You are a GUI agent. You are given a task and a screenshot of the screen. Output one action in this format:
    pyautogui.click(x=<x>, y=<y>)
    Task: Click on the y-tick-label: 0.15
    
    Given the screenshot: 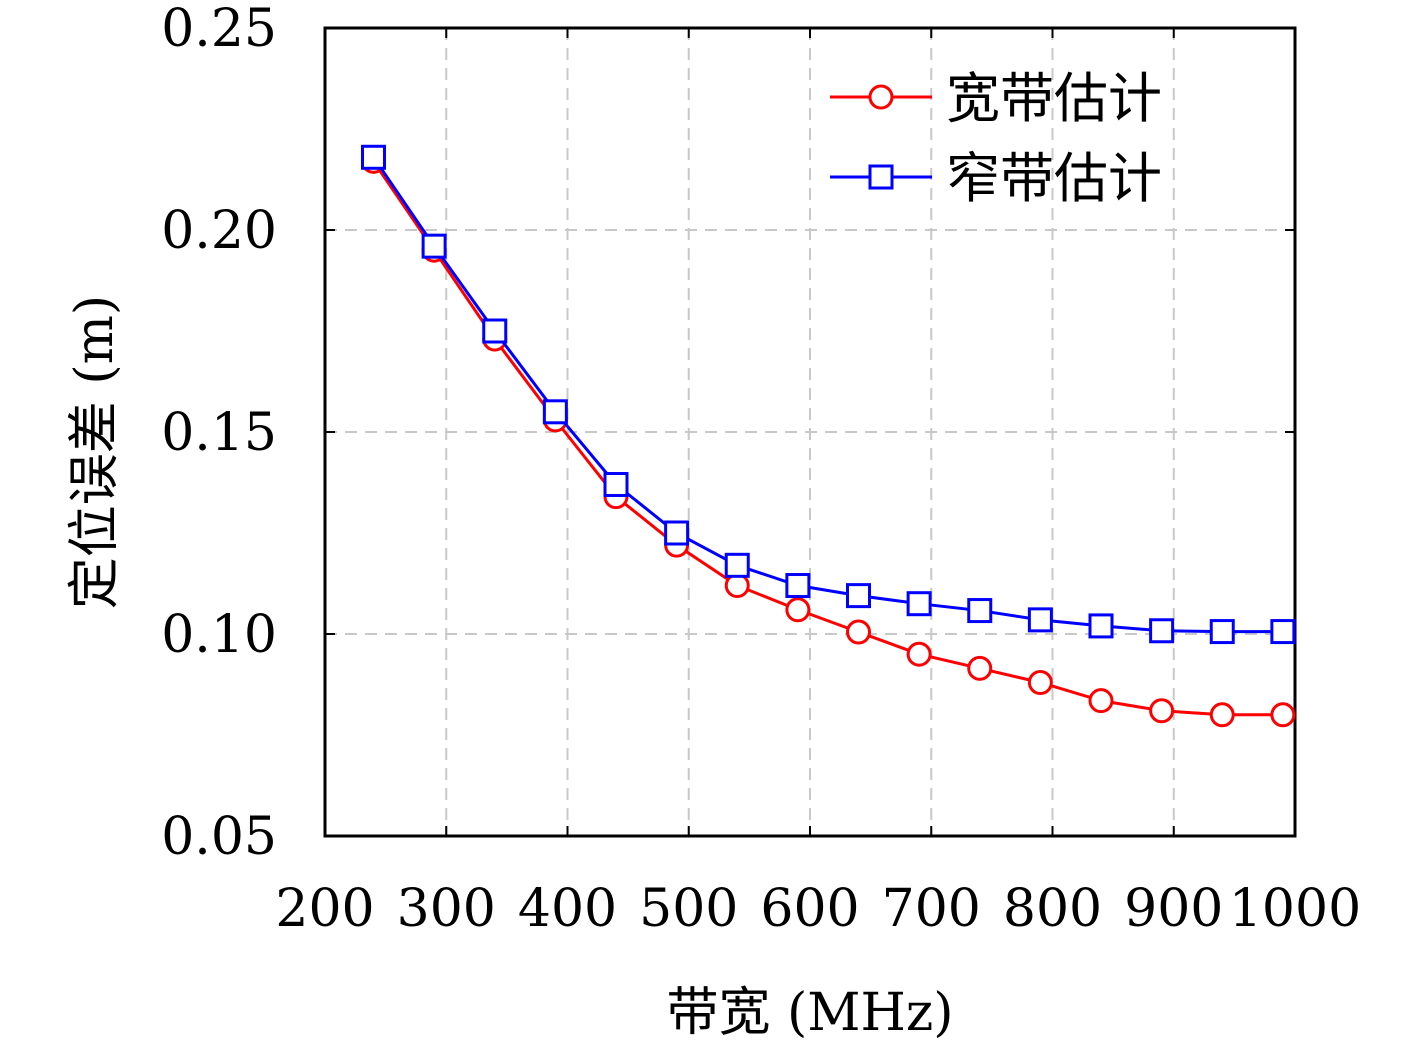 What is the action you would take?
    pyautogui.click(x=219, y=433)
    